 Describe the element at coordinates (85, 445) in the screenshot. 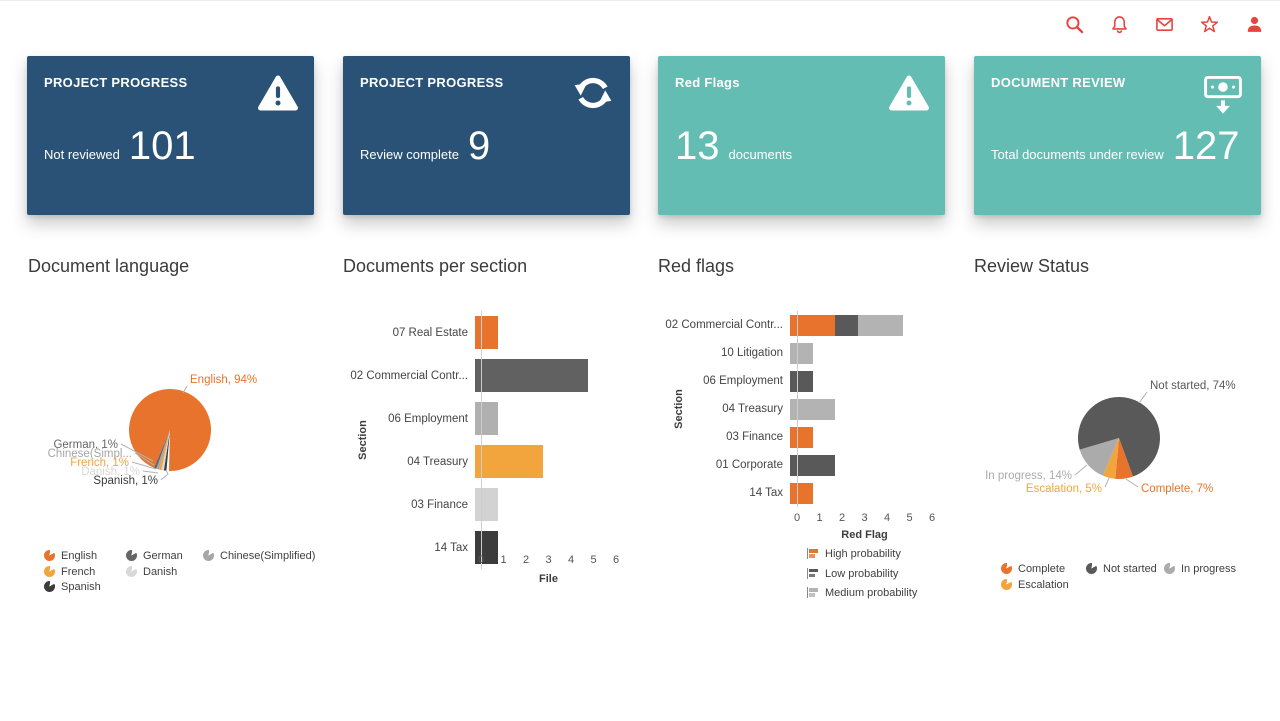

I see `pie-label-german: German, 1%` at that location.